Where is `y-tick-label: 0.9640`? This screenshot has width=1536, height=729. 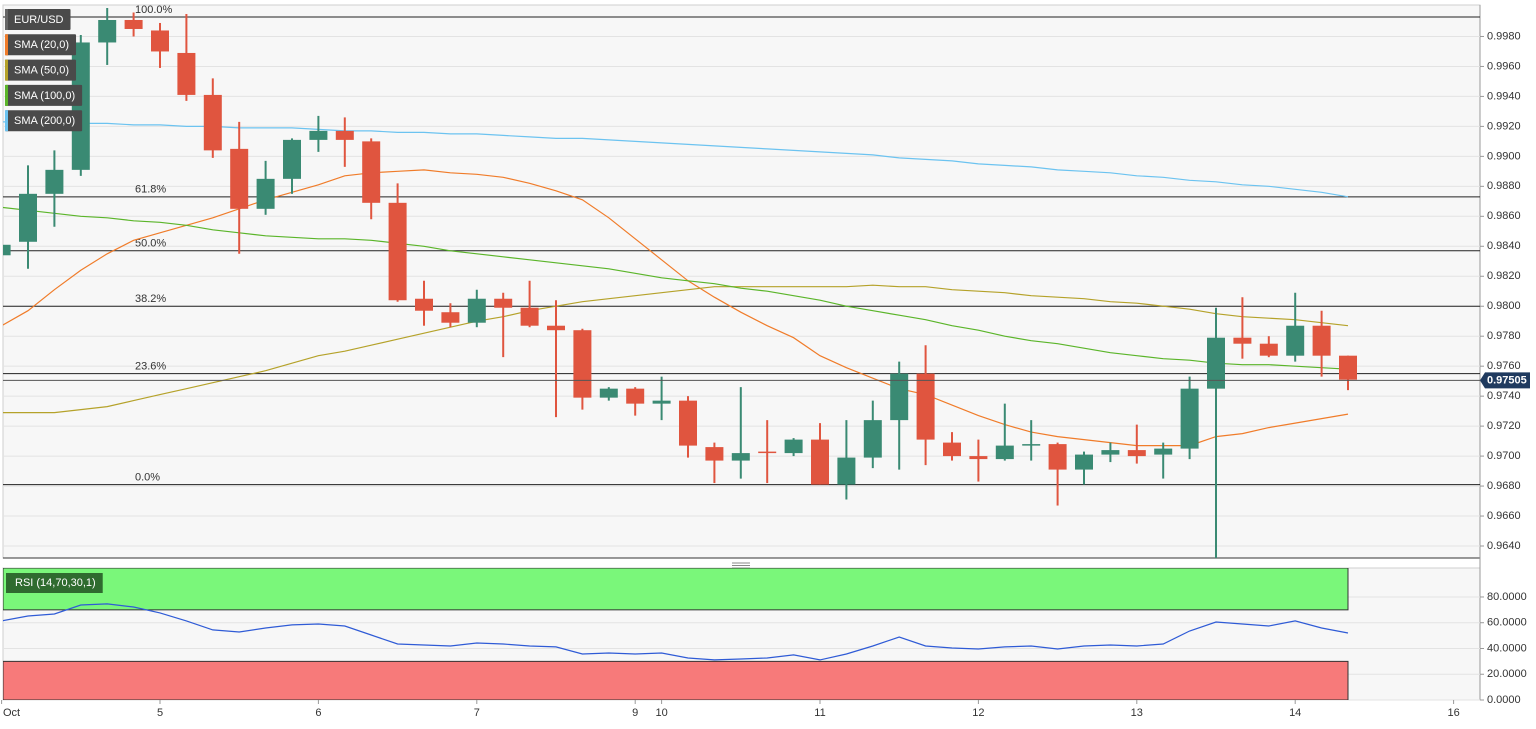
y-tick-label: 0.9640 is located at coordinates (1504, 546).